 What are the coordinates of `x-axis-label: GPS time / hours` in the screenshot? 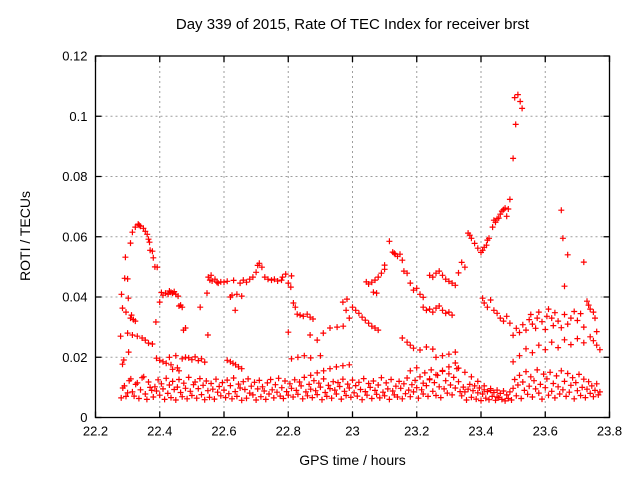 It's located at (352, 460).